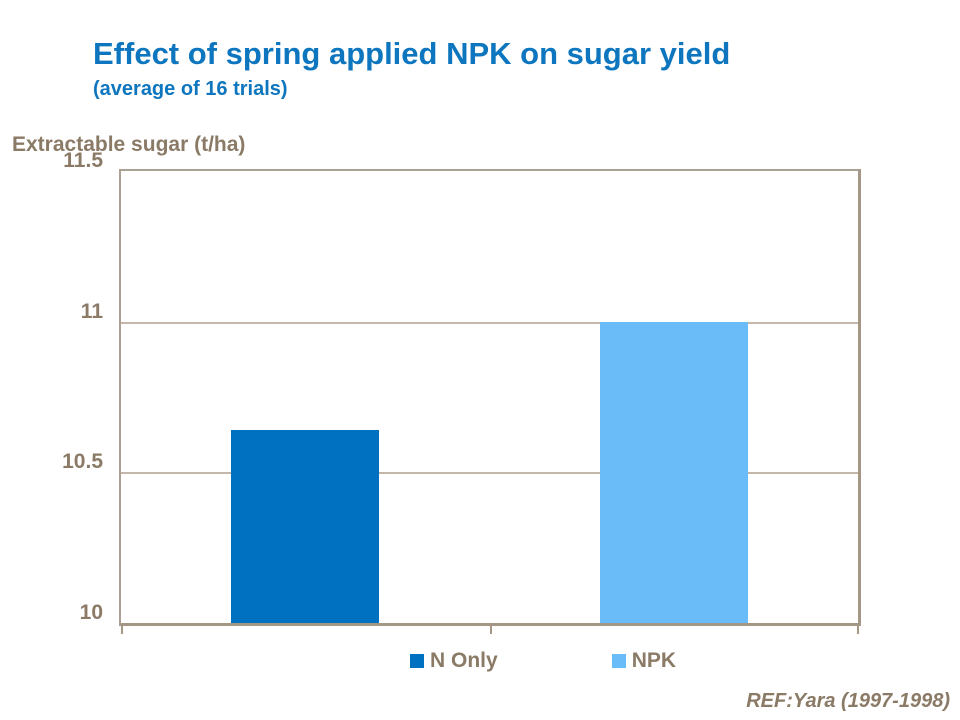  What do you see at coordinates (305, 526) in the screenshot?
I see `bar-n-only` at bounding box center [305, 526].